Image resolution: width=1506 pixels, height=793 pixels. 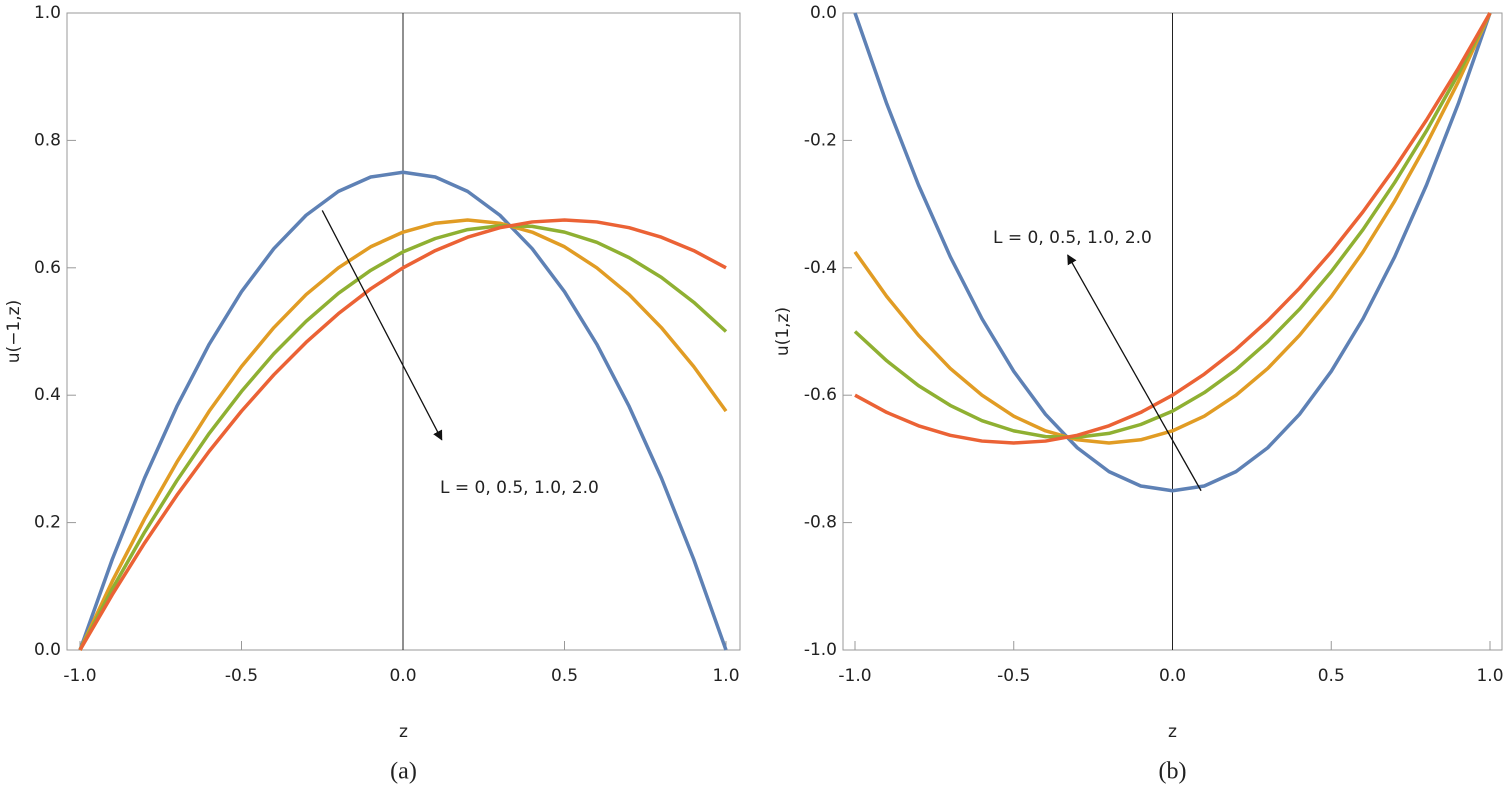 I want to click on y-tick-label: 1.0, so click(x=47, y=13).